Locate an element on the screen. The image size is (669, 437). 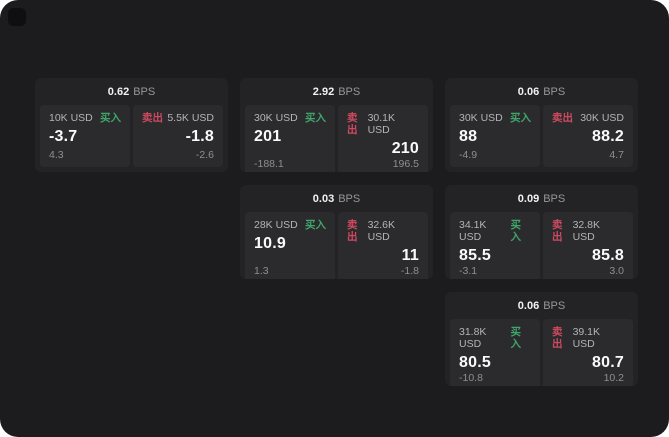
card-header: 2.92 BPS is located at coordinates (336, 91).